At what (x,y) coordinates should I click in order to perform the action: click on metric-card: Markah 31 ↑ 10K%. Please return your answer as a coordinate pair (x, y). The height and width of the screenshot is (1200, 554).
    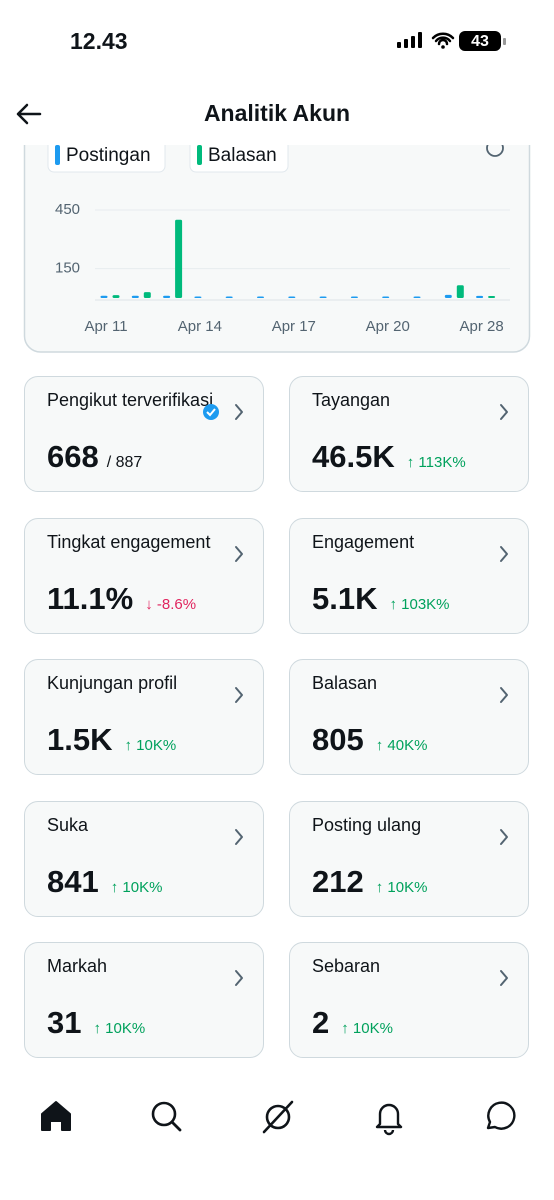
    Looking at the image, I should click on (144, 1000).